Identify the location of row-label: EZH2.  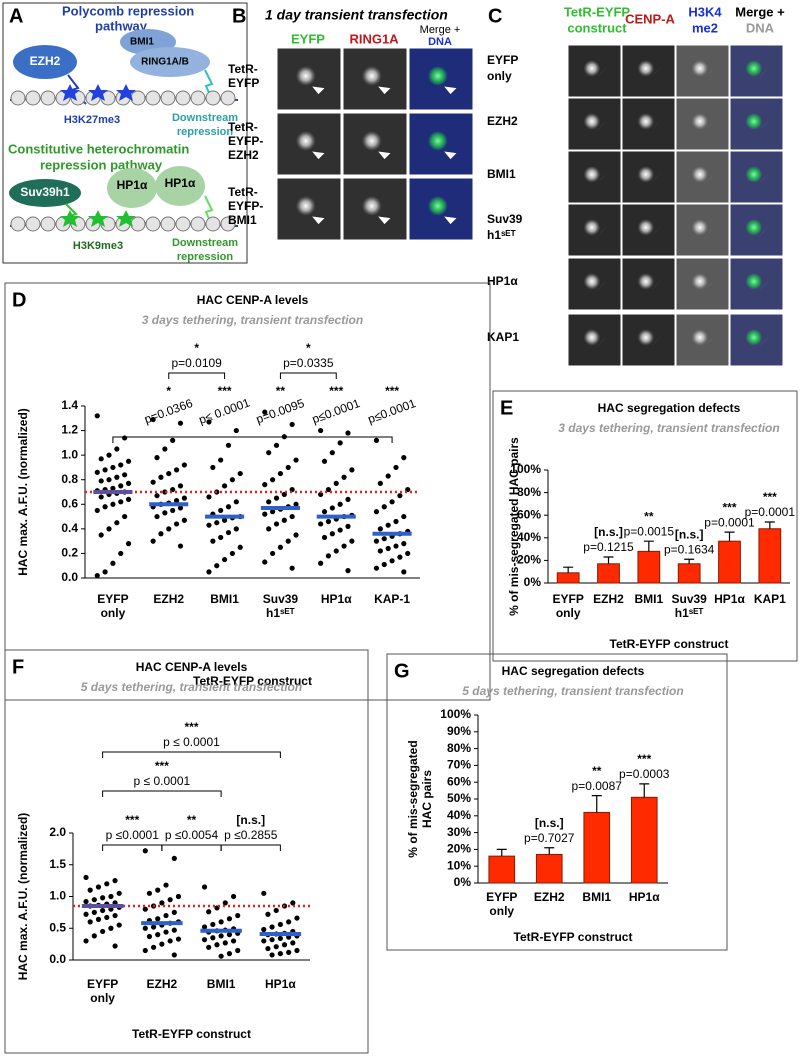
(243, 155).